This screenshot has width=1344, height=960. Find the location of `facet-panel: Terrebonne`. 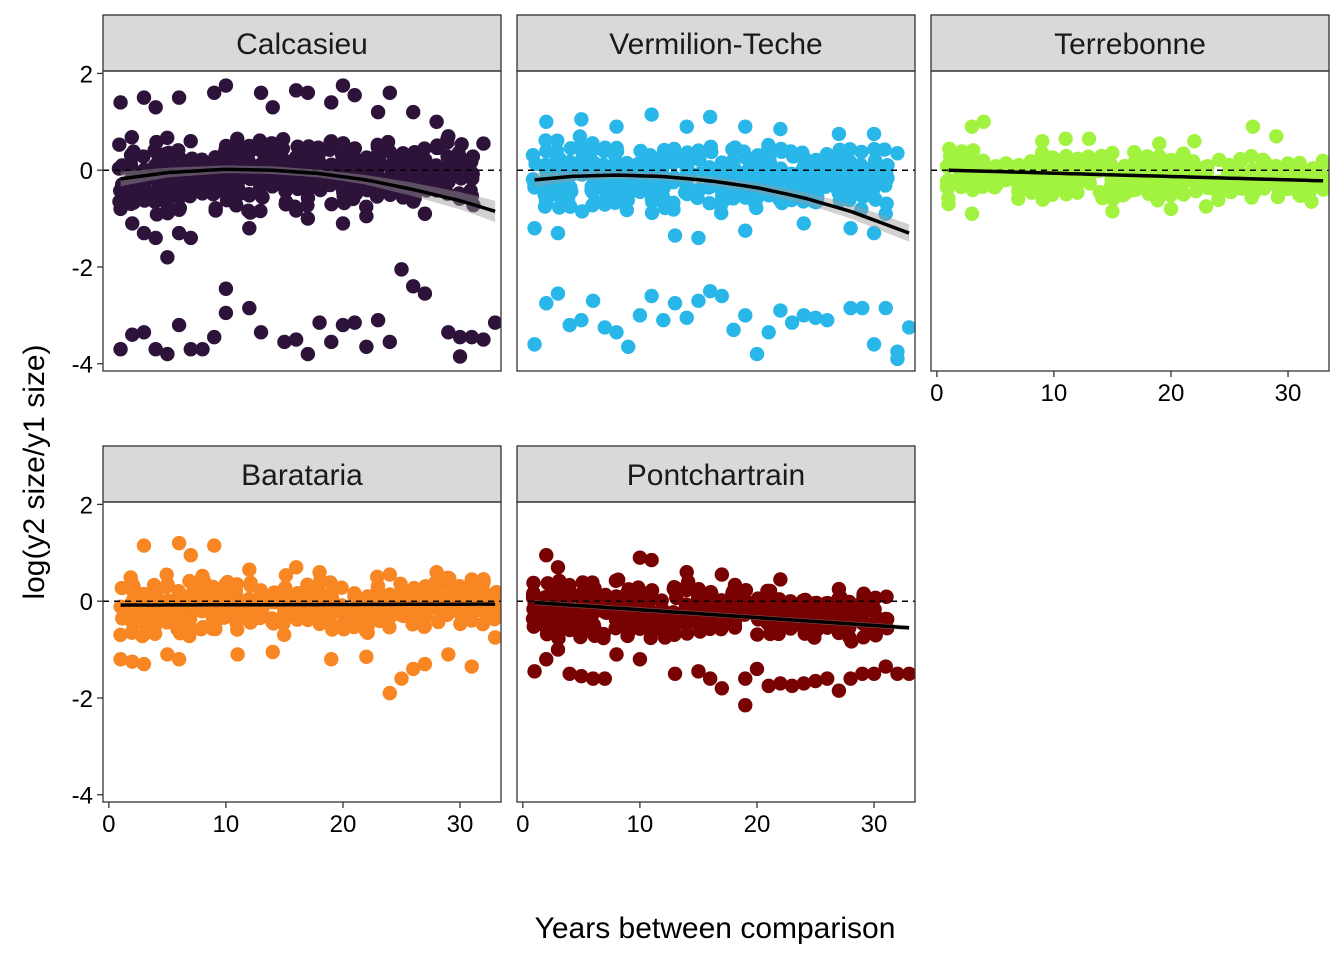

facet-panel: Terrebonne is located at coordinates (1130, 193).